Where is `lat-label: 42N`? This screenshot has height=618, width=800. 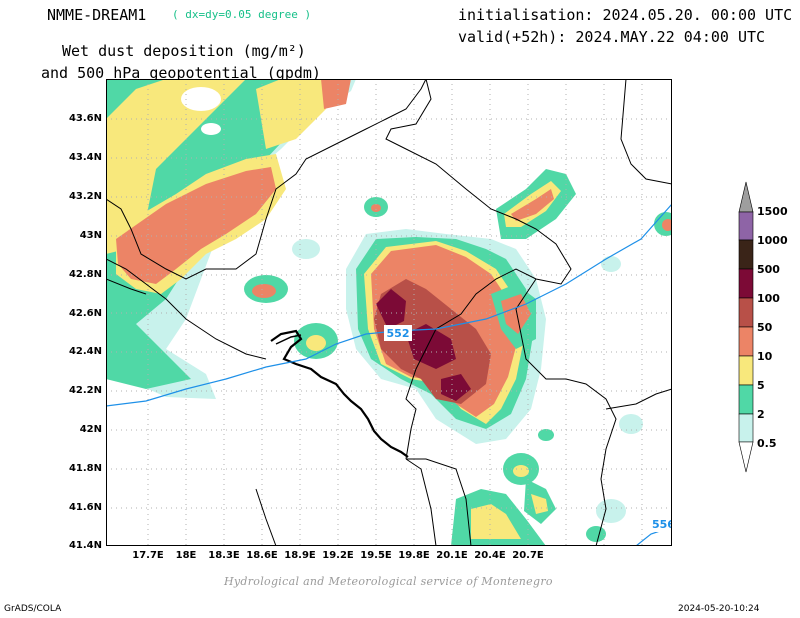
lat-label: 42N is located at coordinates (90, 429).